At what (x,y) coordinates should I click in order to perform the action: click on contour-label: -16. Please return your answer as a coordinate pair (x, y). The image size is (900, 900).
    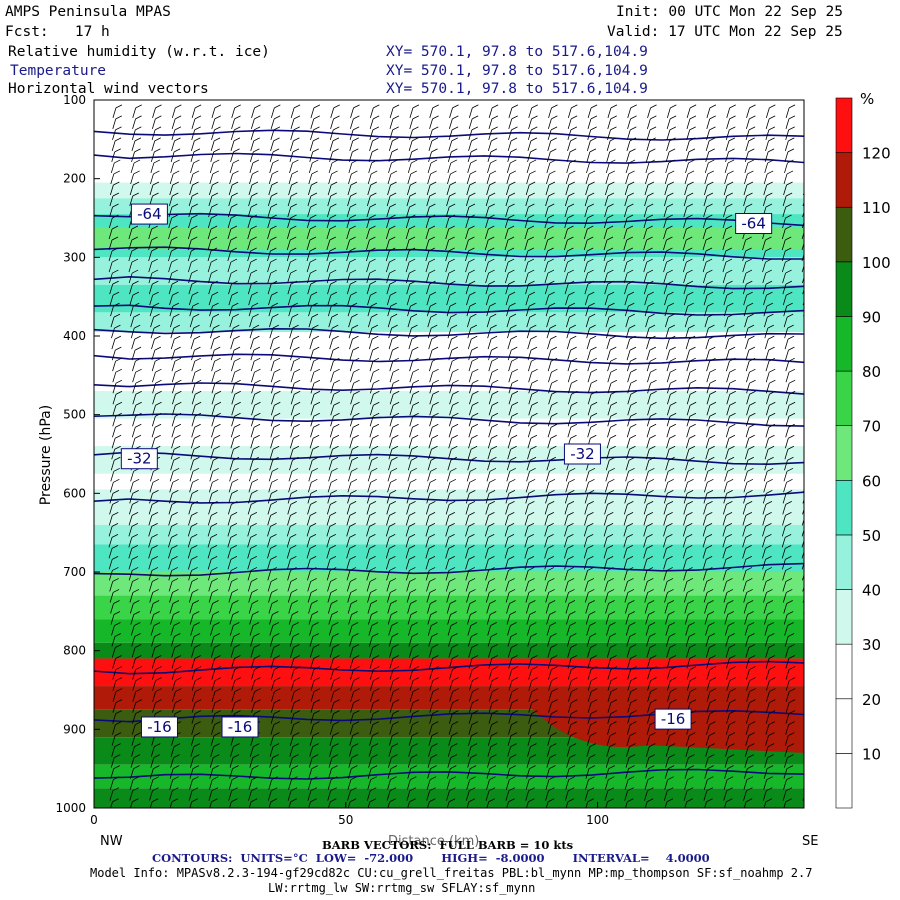
    Looking at the image, I should click on (240, 727).